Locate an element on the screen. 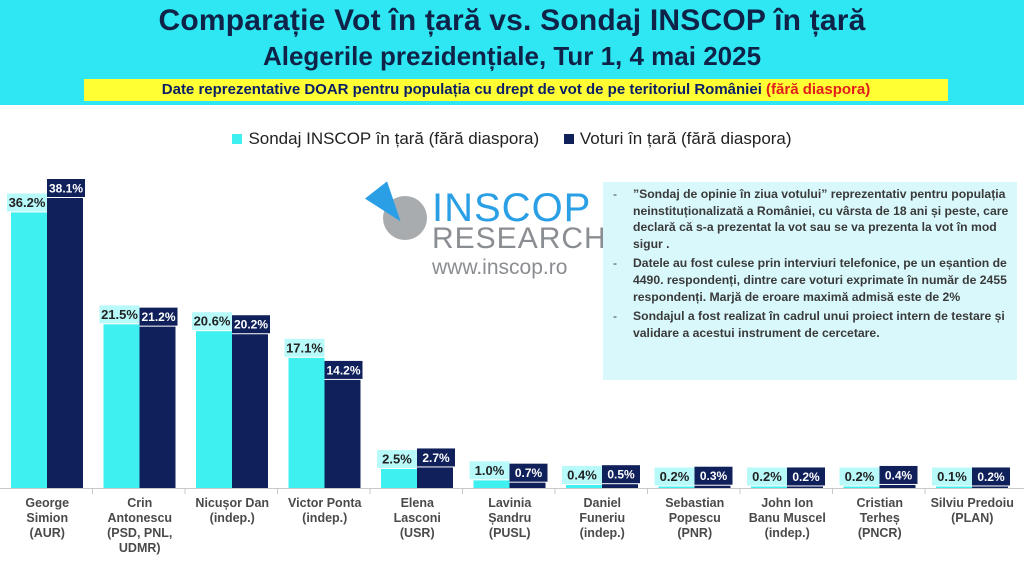  category-label: (PNR) is located at coordinates (694, 533).